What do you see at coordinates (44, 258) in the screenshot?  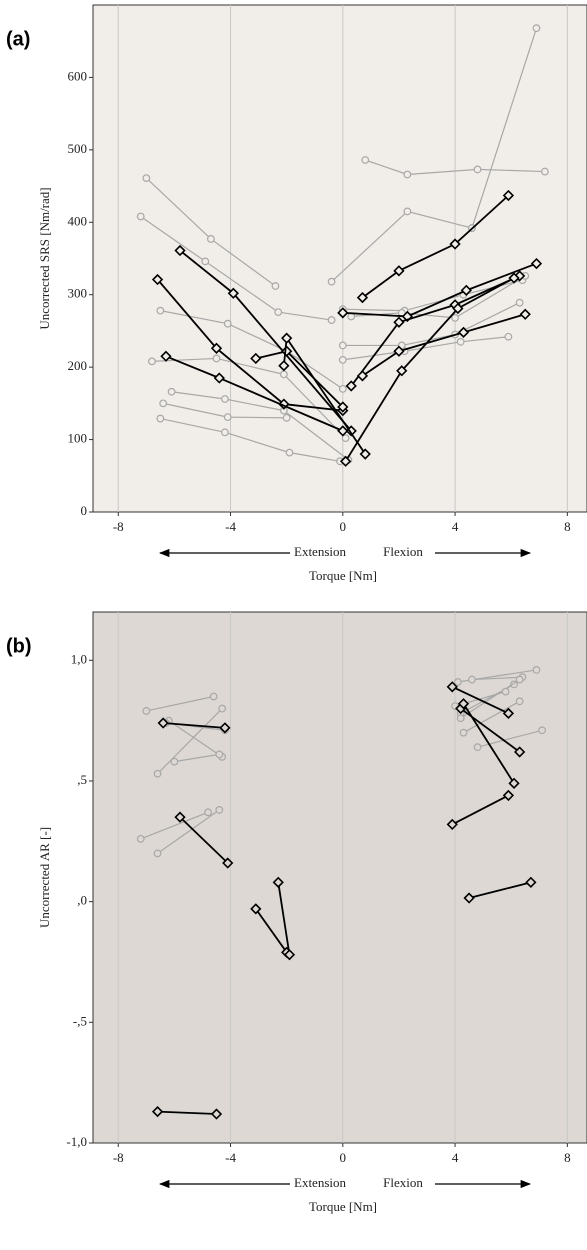 I see `y-axis-title: Uncorrected SRS [Nm/rad]` at bounding box center [44, 258].